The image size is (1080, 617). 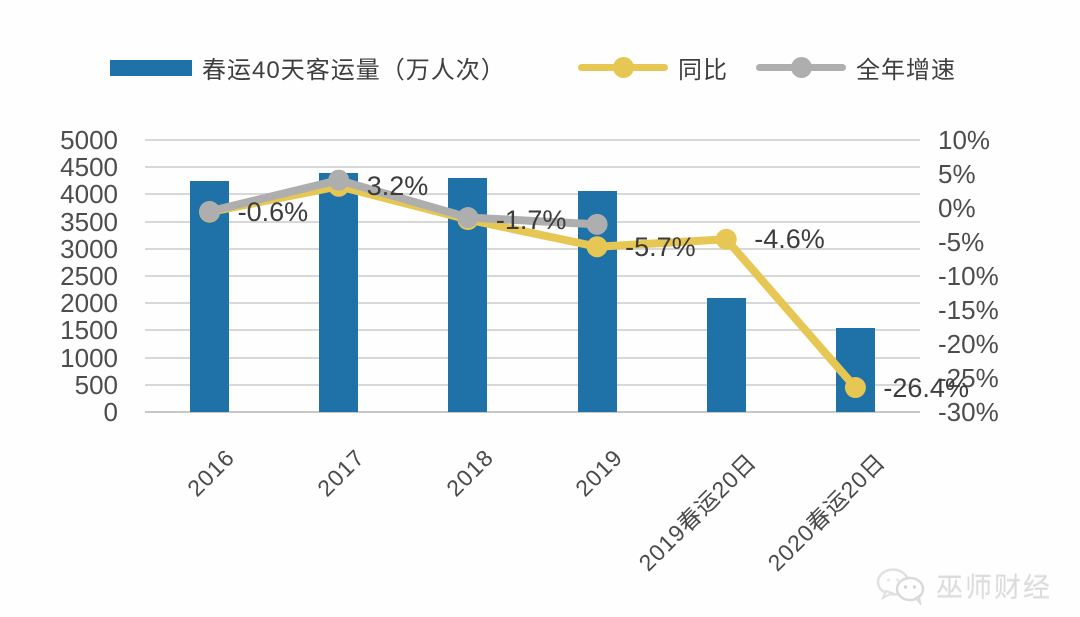 What do you see at coordinates (531, 219) in the screenshot?
I see `data-label-2018: -1.7%` at bounding box center [531, 219].